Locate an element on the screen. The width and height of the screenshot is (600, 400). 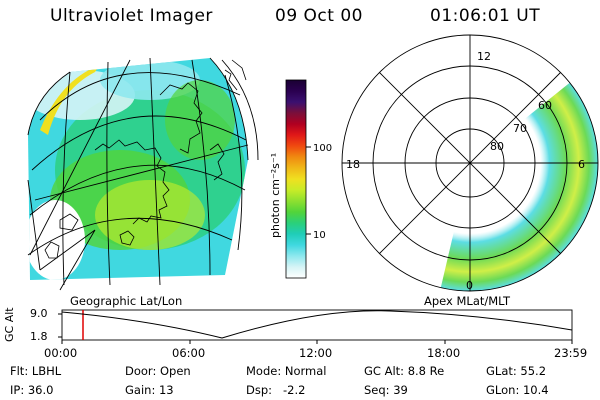
status-mode: Mode: Normal is located at coordinates (286, 371).